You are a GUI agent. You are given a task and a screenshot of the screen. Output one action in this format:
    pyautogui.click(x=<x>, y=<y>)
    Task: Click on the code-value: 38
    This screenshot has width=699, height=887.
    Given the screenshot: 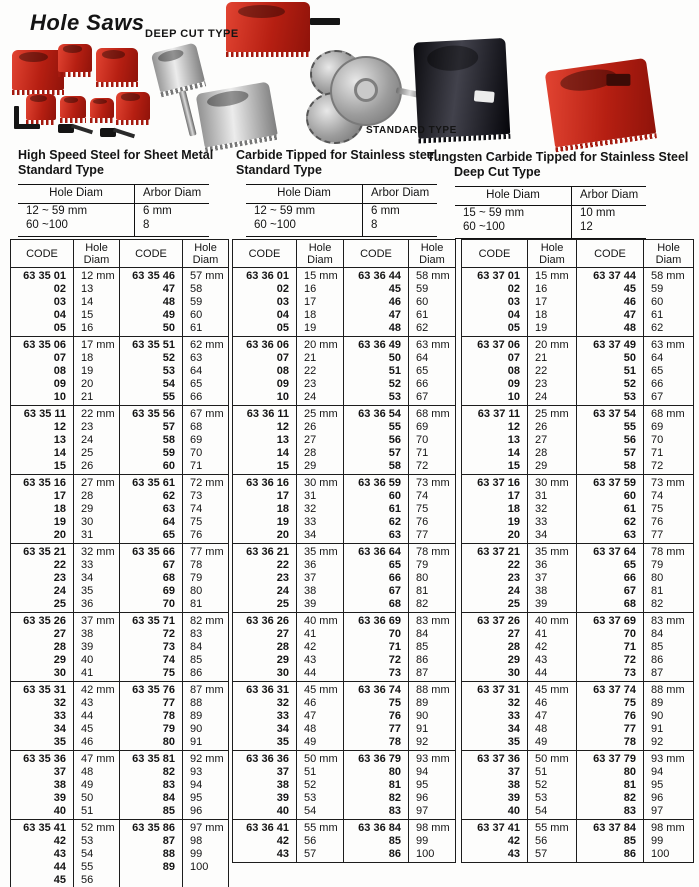 What is the action you would take?
    pyautogui.click(x=59, y=785)
    